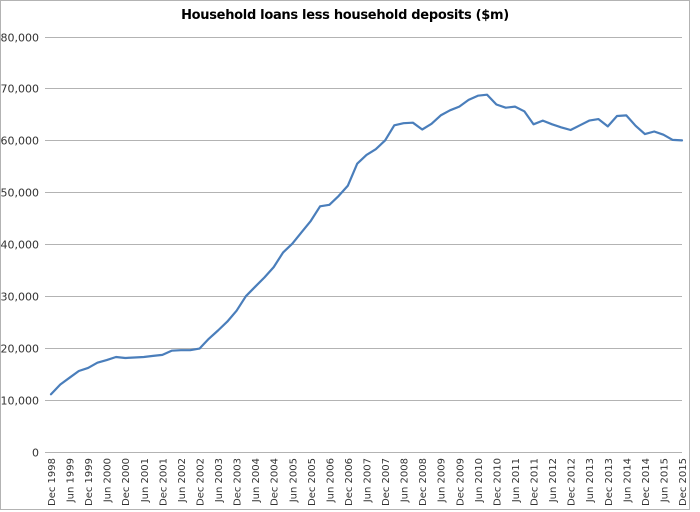  What do you see at coordinates (535, 482) in the screenshot?
I see `x-tick-label: Dec 2011` at bounding box center [535, 482].